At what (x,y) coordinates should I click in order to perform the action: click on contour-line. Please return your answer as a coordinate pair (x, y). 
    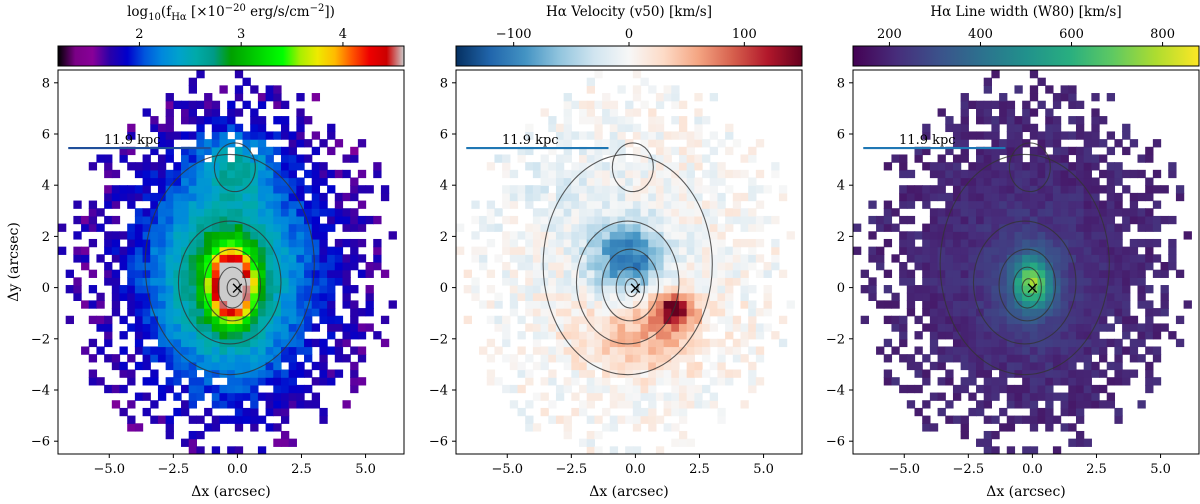
    Looking at the image, I should click on (630, 285).